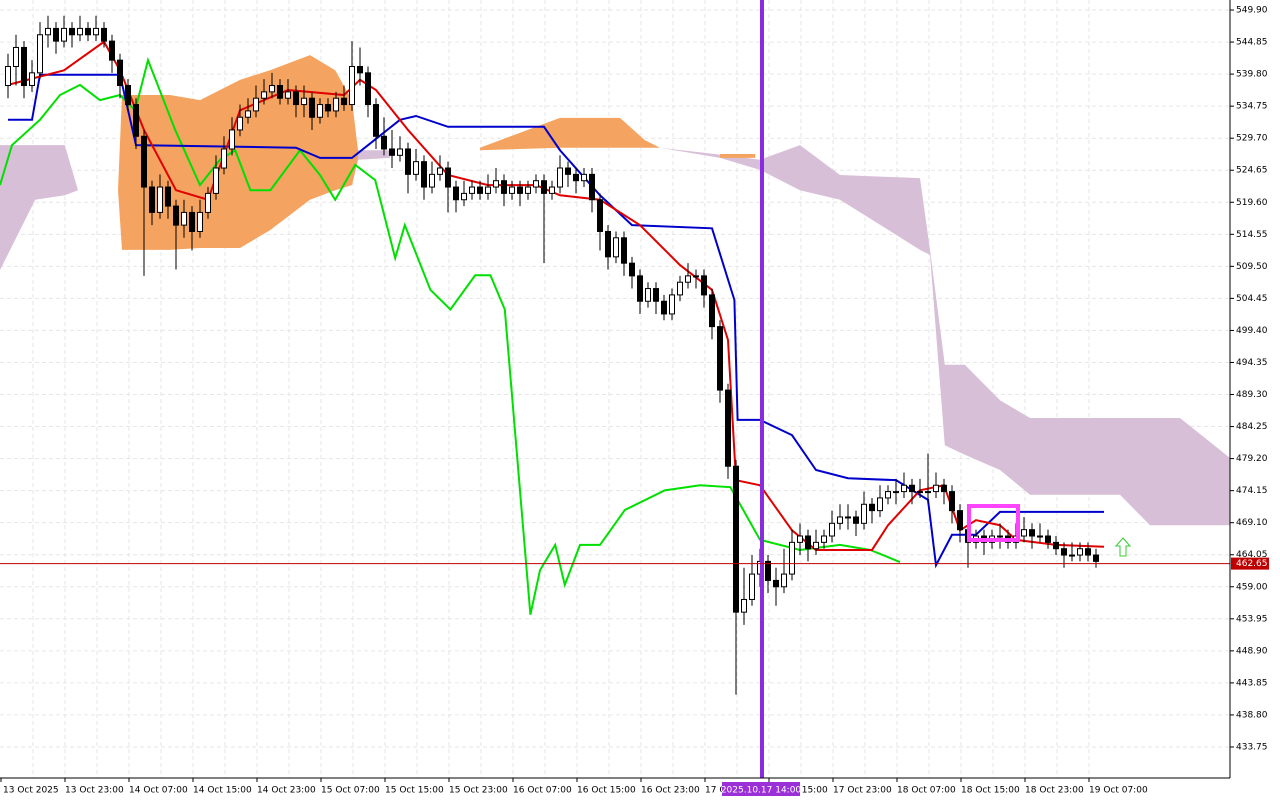 The width and height of the screenshot is (1280, 800). What do you see at coordinates (990, 791) in the screenshot?
I see `x-tick-label: 18 Oct 15:00` at bounding box center [990, 791].